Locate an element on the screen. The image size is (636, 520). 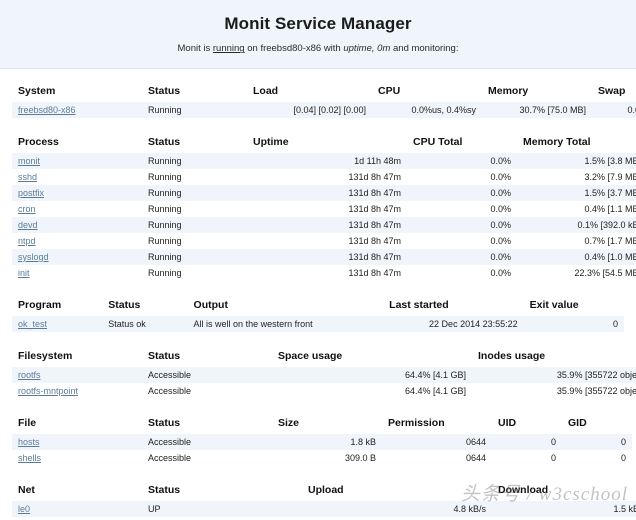
column-header-exit-value: Exit value is located at coordinates (573, 305).